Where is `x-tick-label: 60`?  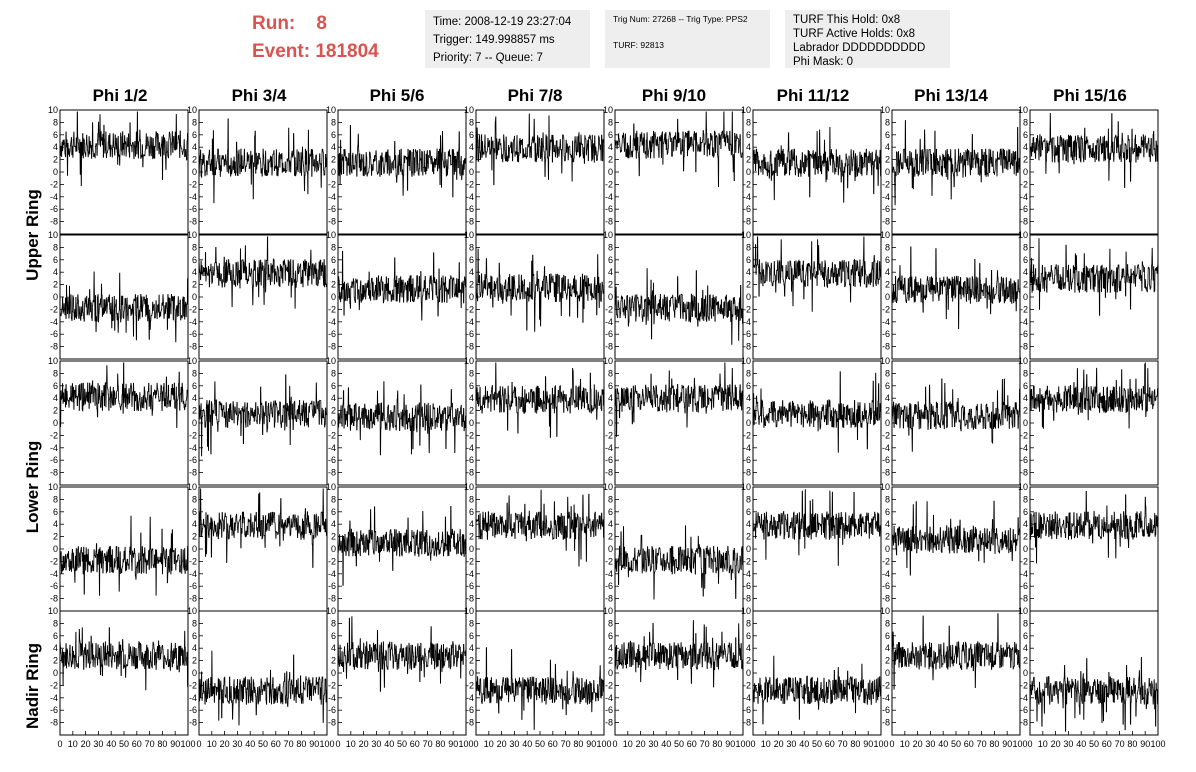
x-tick-label: 60 is located at coordinates (692, 744).